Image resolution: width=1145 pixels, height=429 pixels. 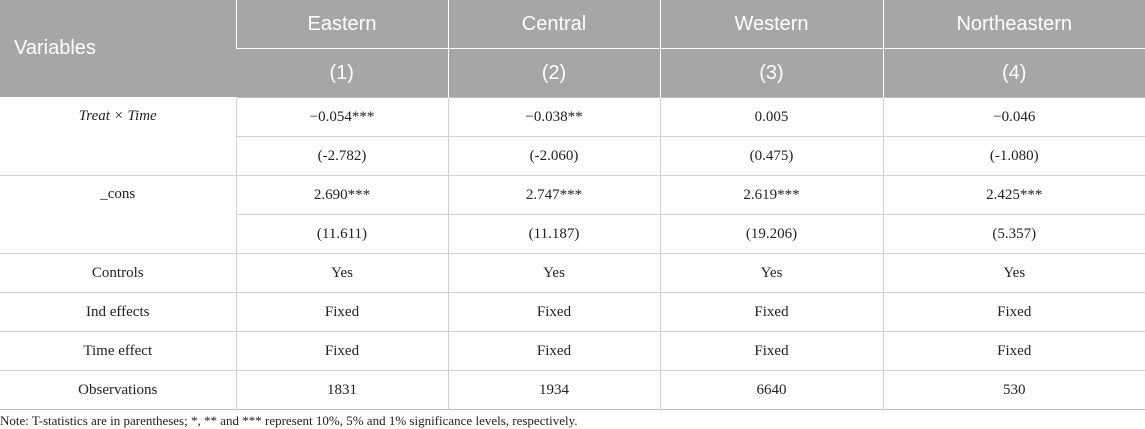 I want to click on treat-time-label: Treat × Time, so click(x=118, y=136).